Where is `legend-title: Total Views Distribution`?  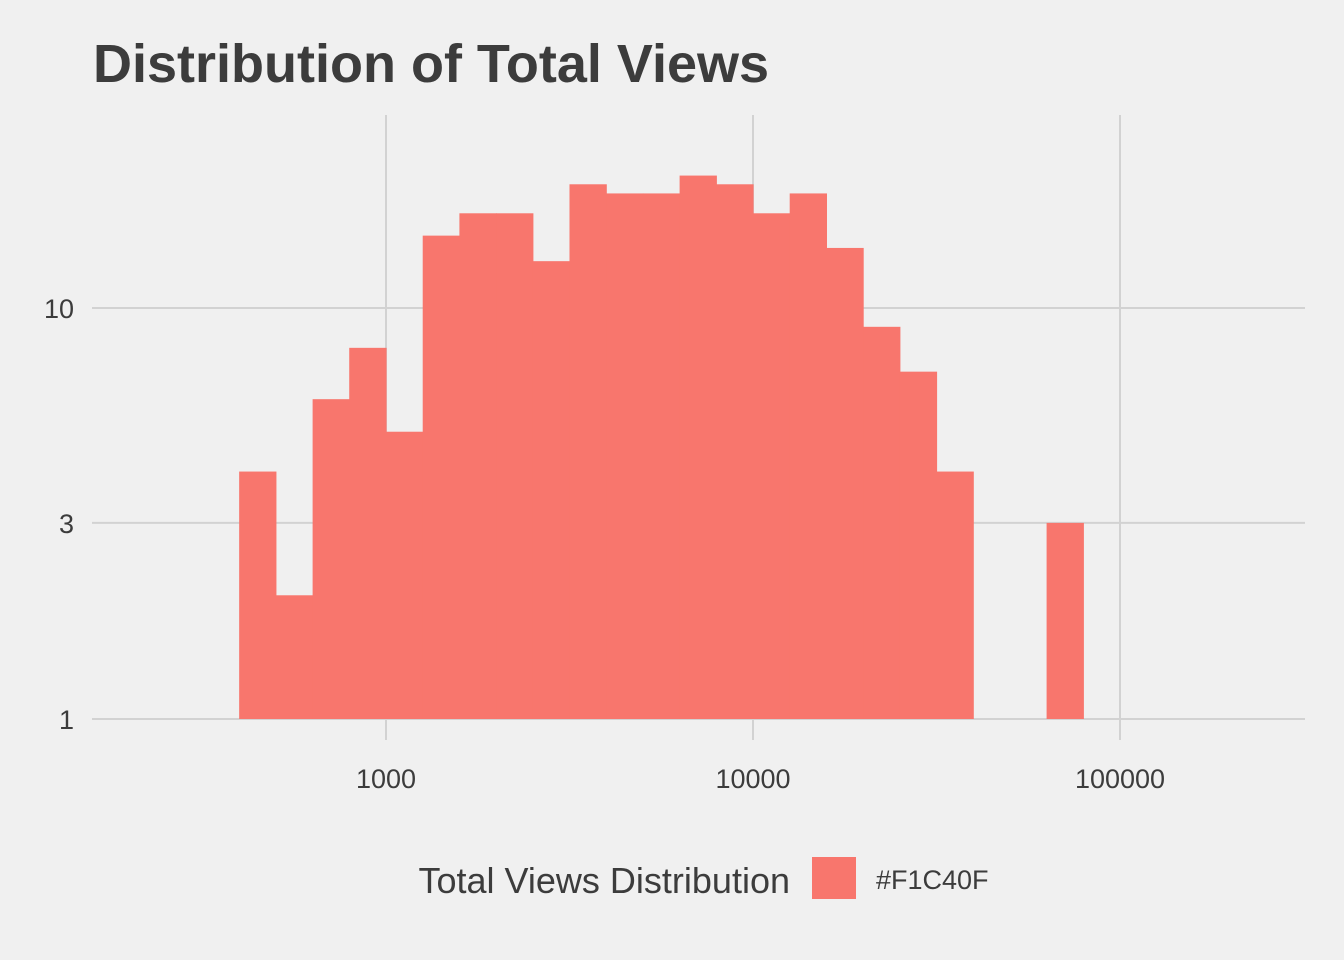 legend-title: Total Views Distribution is located at coordinates (605, 880).